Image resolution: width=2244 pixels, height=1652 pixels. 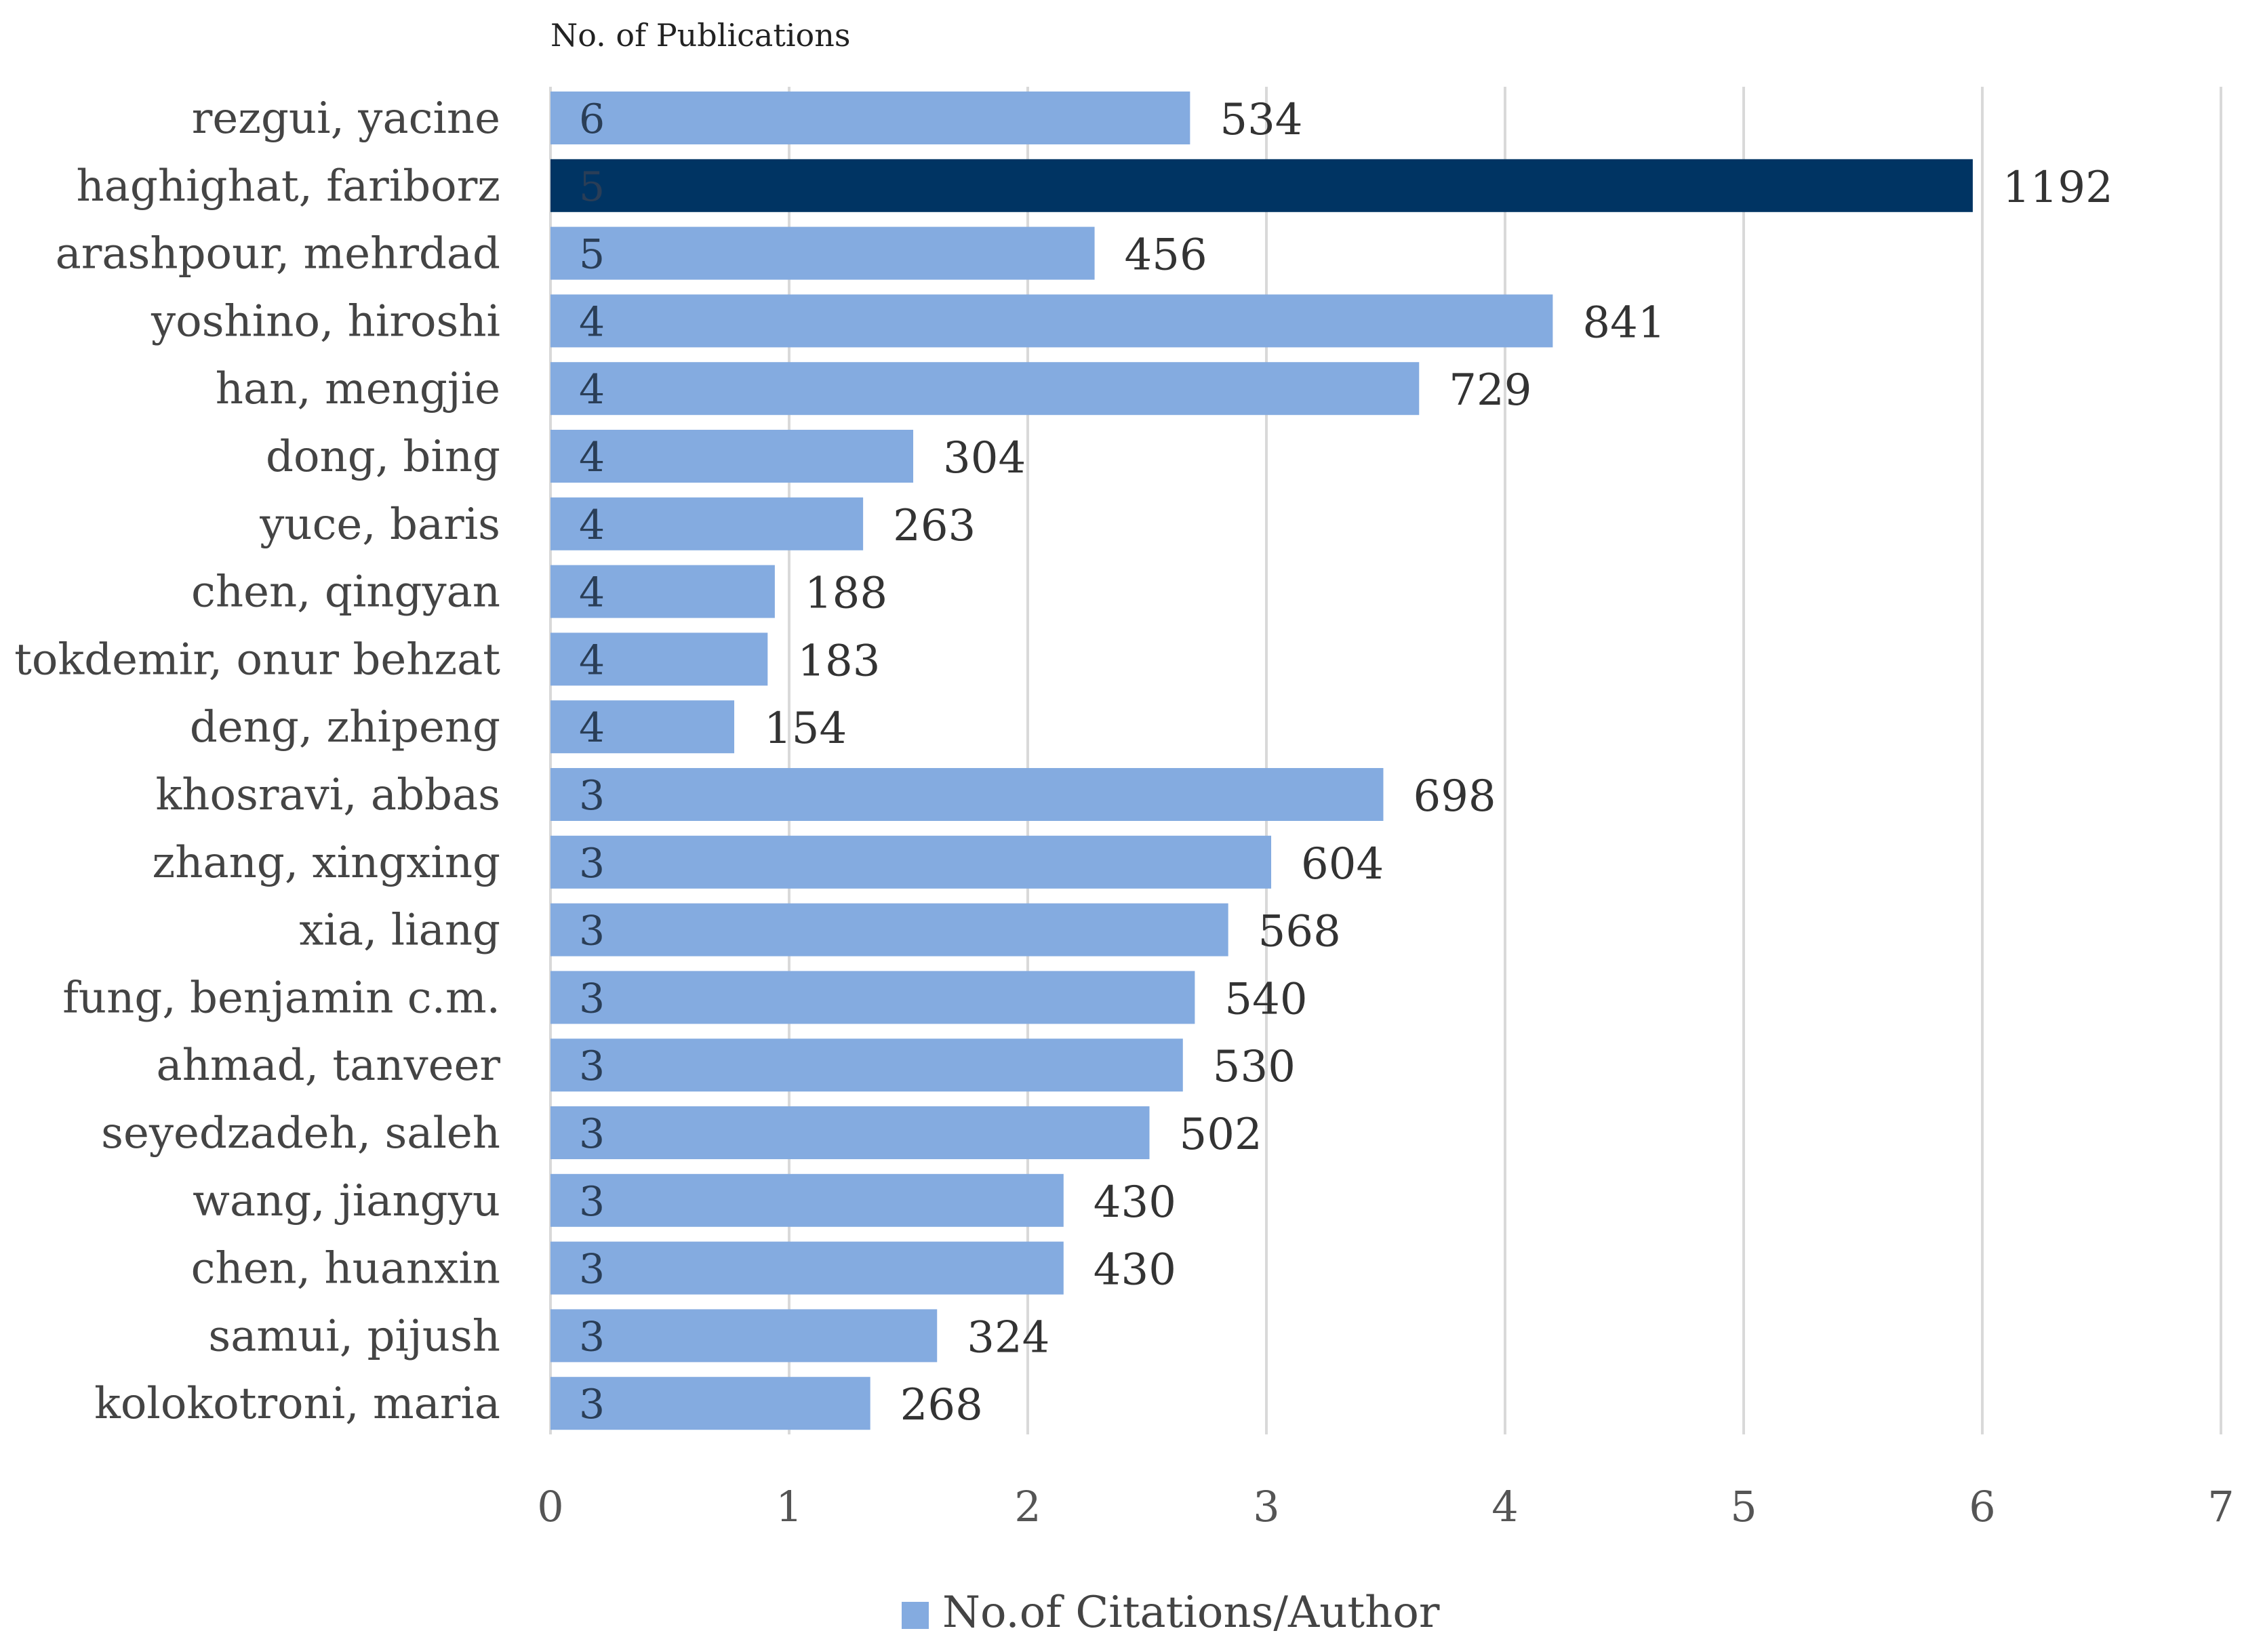 What do you see at coordinates (2220, 1506) in the screenshot?
I see `x-tick-label: 7` at bounding box center [2220, 1506].